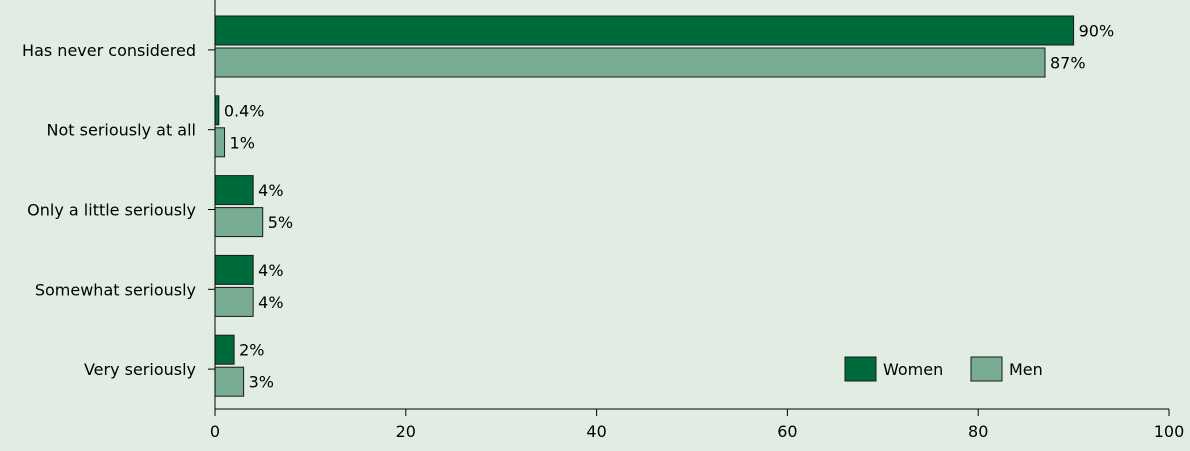 The height and width of the screenshot is (451, 1190). What do you see at coordinates (229, 381) in the screenshot?
I see `bar-men-very-seriously` at bounding box center [229, 381].